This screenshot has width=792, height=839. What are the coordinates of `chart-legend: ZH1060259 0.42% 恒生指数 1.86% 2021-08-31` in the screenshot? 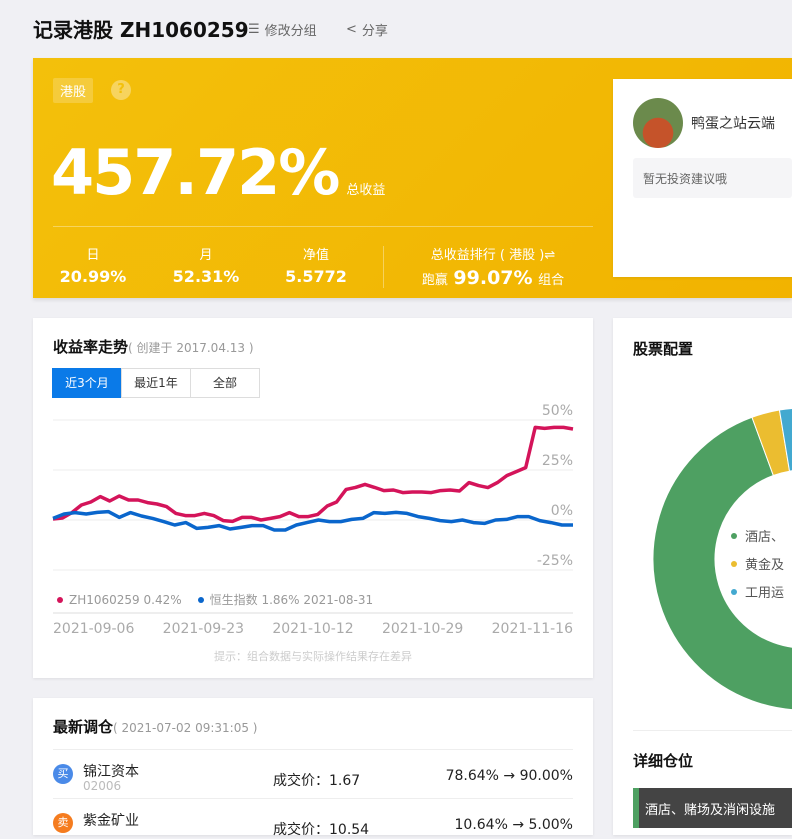 It's located at (215, 599).